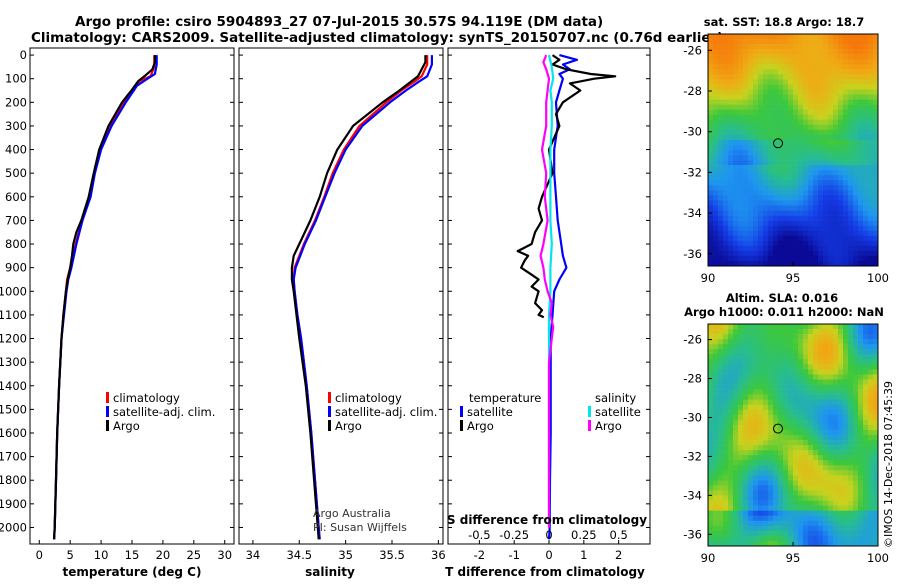 Image resolution: width=900 pixels, height=585 pixels. I want to click on s-diff-tick-label: 0.5, so click(619, 535).